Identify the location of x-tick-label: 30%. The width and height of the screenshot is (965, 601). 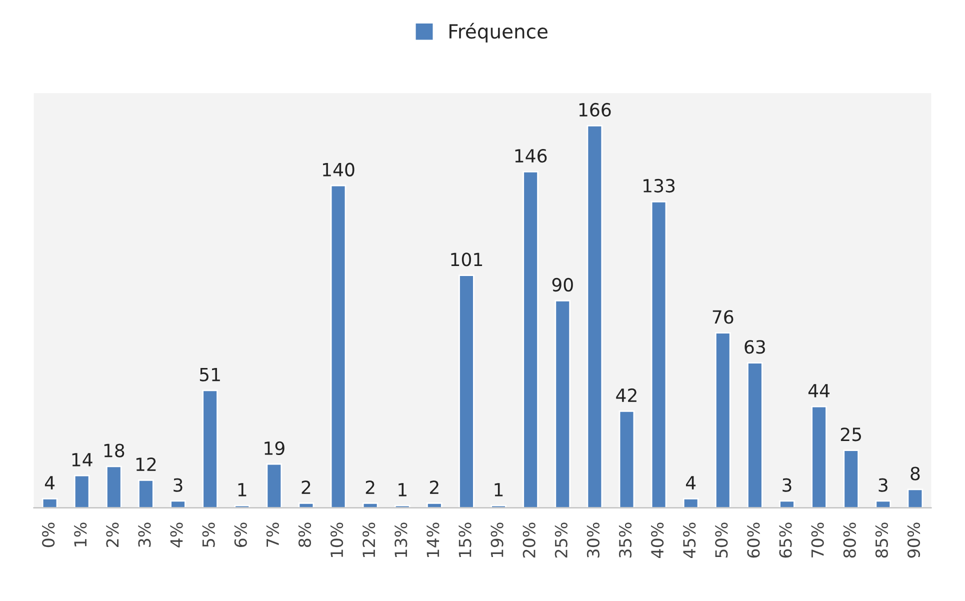
(593, 540).